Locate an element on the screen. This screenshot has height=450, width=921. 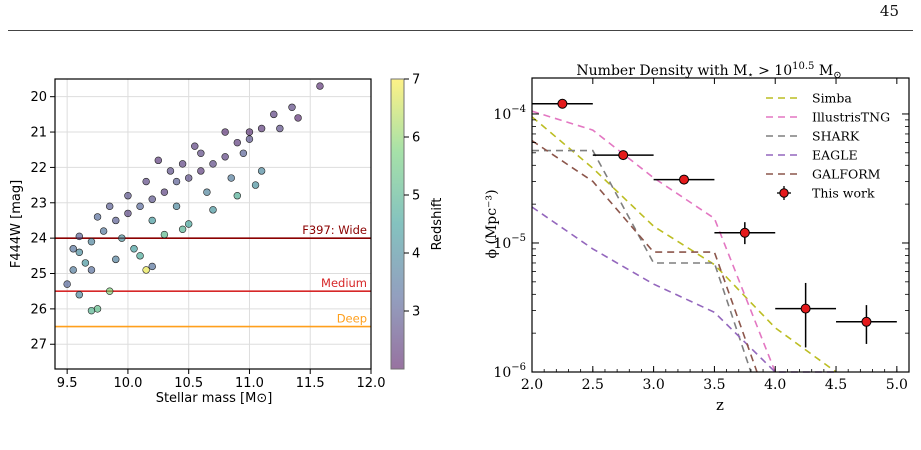
scatter-y-tick-label: 25 is located at coordinates (38, 274).